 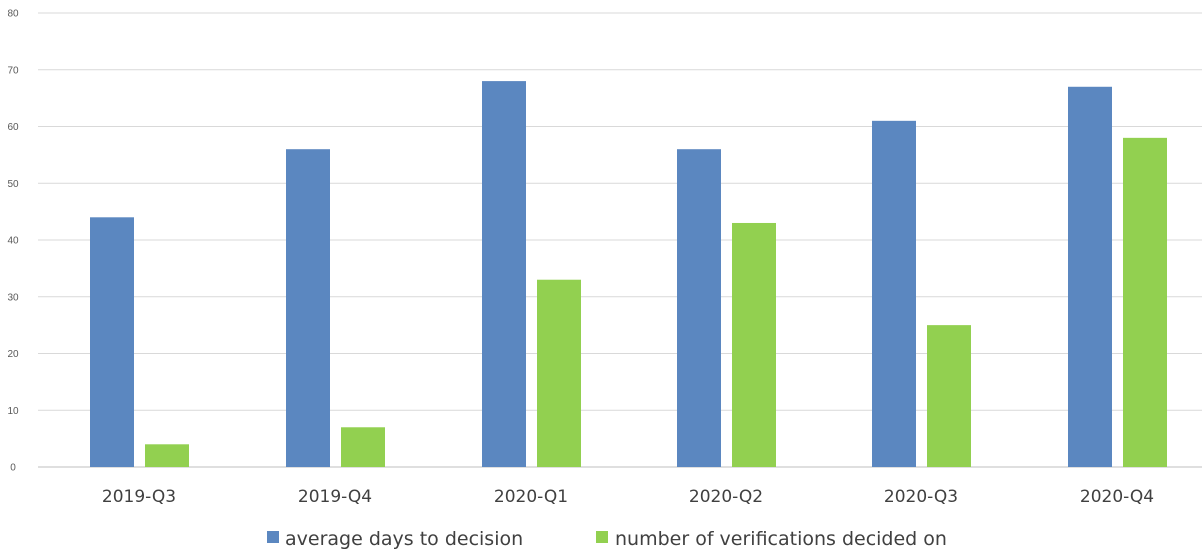 I want to click on bar-verifications-2020-Q1, so click(x=559, y=373).